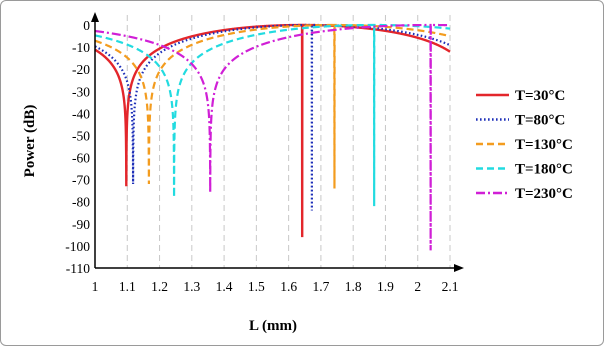  I want to click on y-tick-label: -80, so click(81, 202).